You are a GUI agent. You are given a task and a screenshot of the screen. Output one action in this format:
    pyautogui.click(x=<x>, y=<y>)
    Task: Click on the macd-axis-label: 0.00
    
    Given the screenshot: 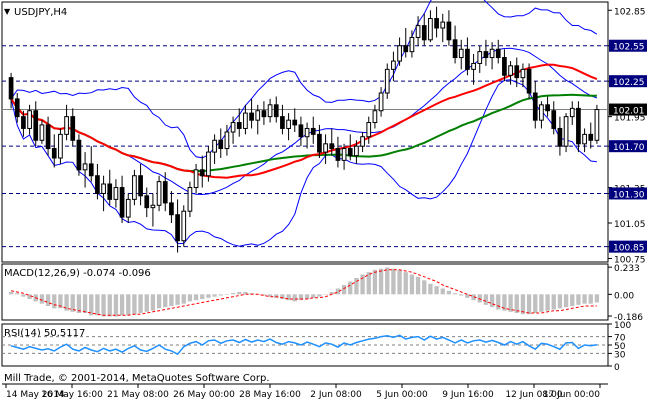 What is the action you would take?
    pyautogui.click(x=624, y=296)
    